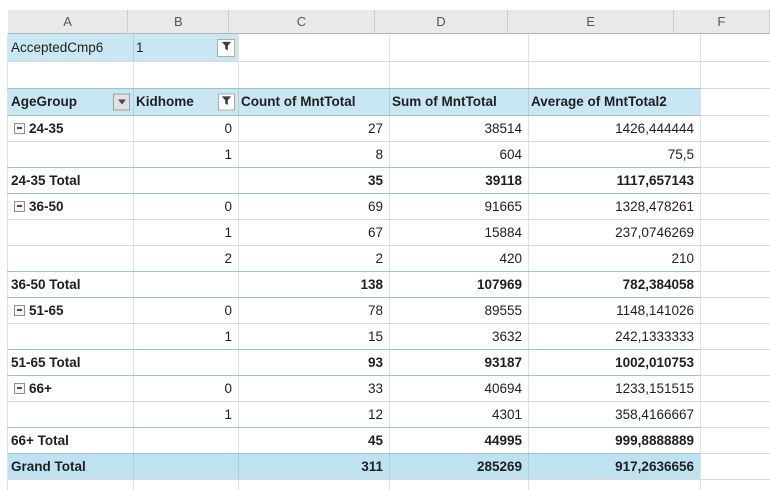 Image resolution: width=770 pixels, height=490 pixels. I want to click on agegroup-label: 24-35, so click(46, 128).